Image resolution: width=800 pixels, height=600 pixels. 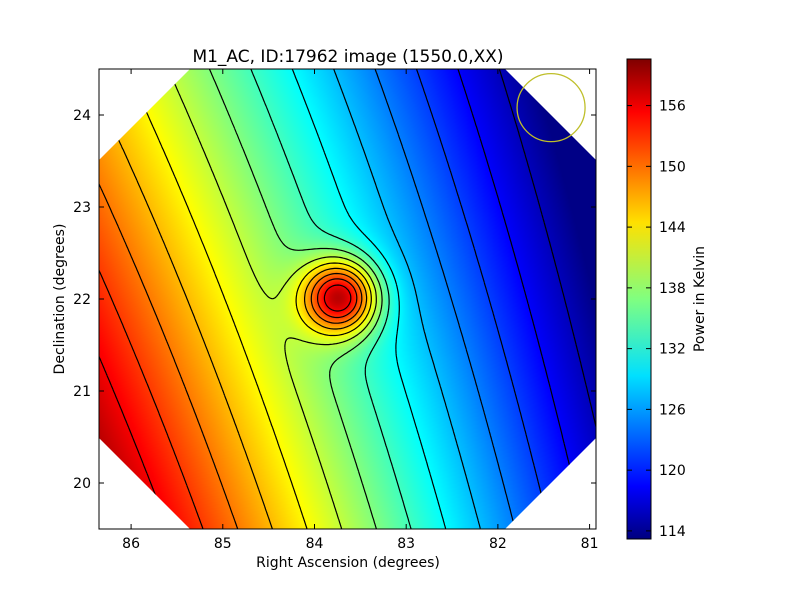 I want to click on y-tick-label: 24, so click(x=82, y=116).